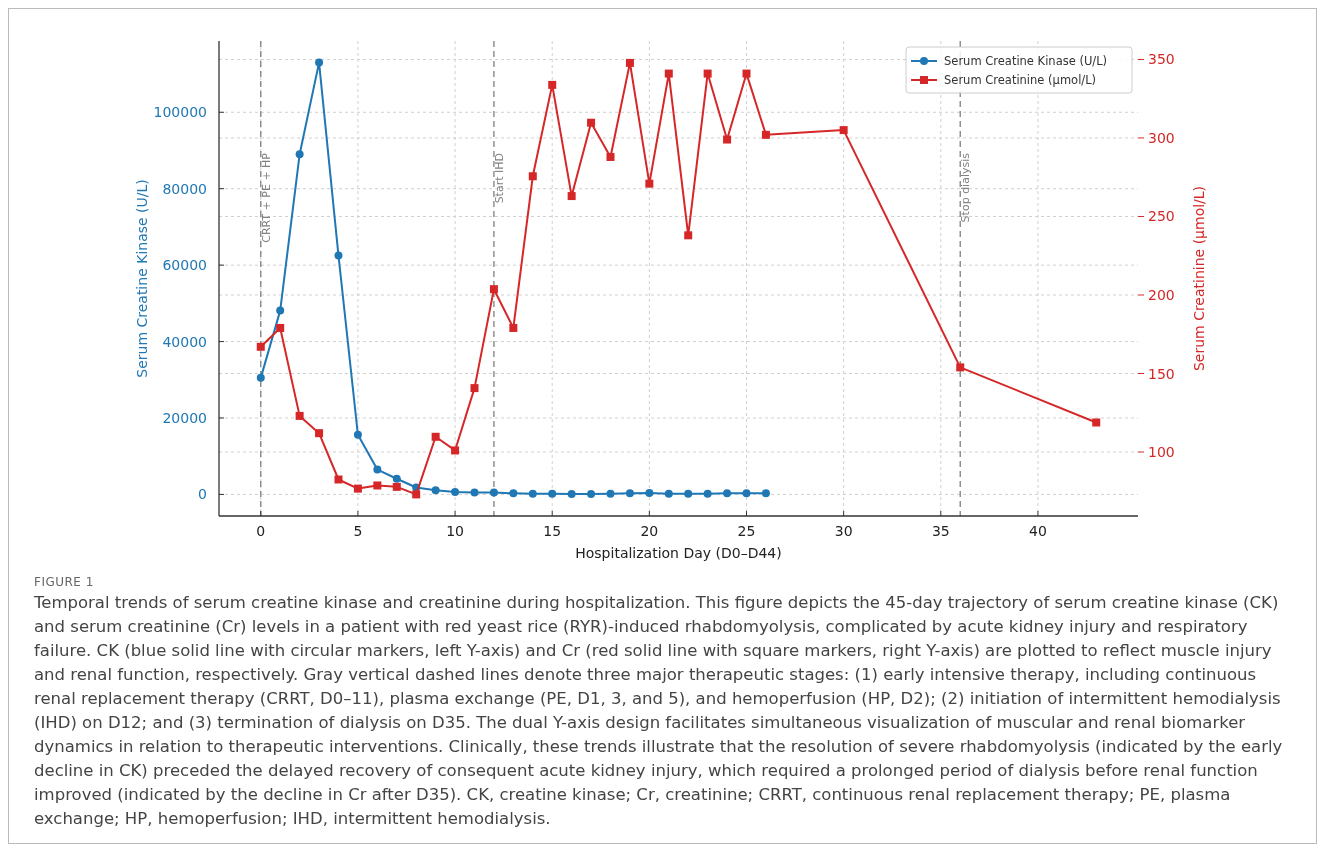 The width and height of the screenshot is (1325, 854). I want to click on x-tick-label: 20, so click(649, 531).